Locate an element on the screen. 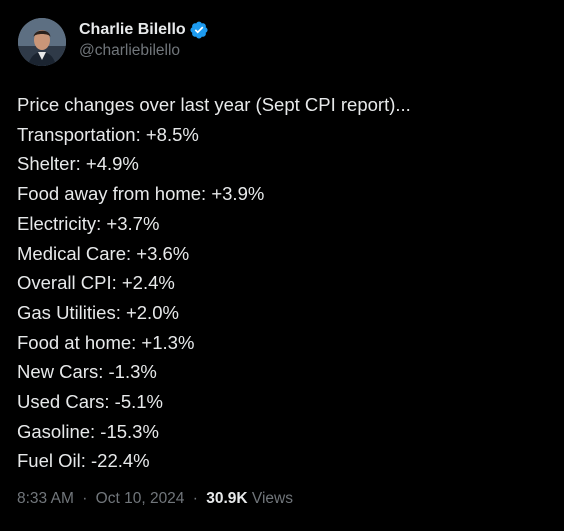 Image resolution: width=564 pixels, height=531 pixels. verified-badge-icon is located at coordinates (199, 30).